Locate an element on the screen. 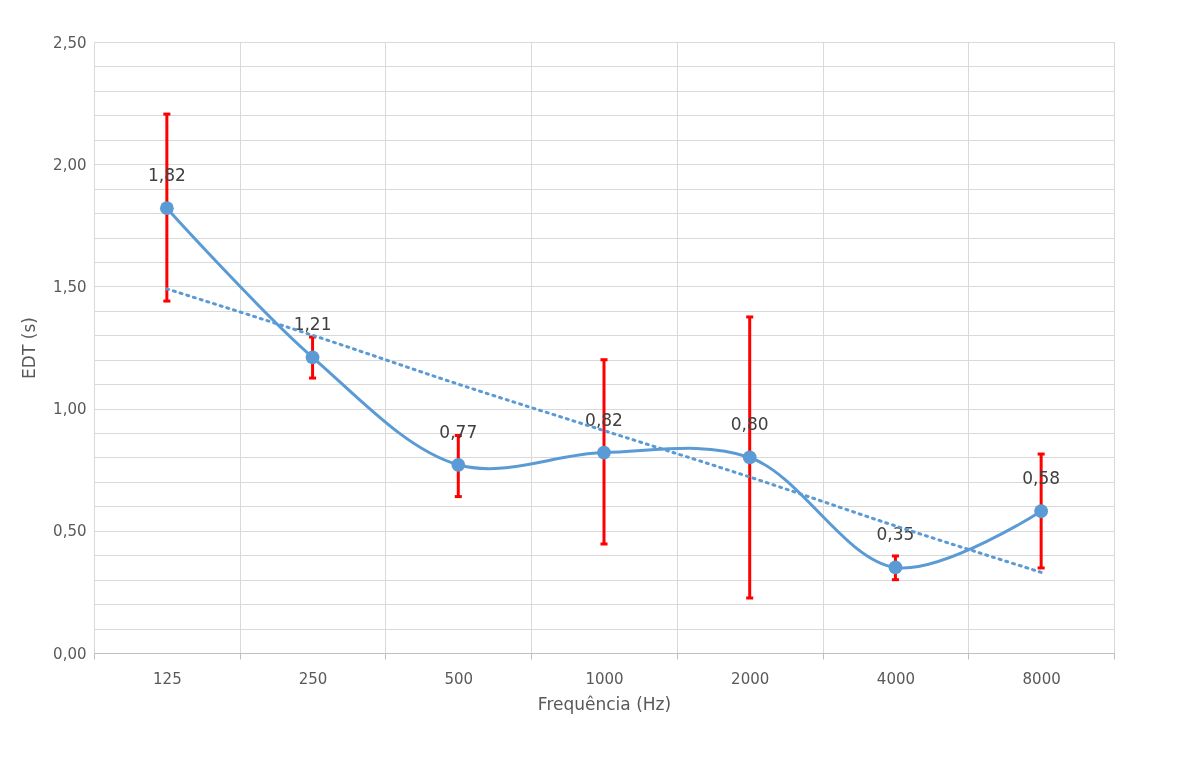 The image size is (1197, 762). x-tick-label: 125 is located at coordinates (167, 678).